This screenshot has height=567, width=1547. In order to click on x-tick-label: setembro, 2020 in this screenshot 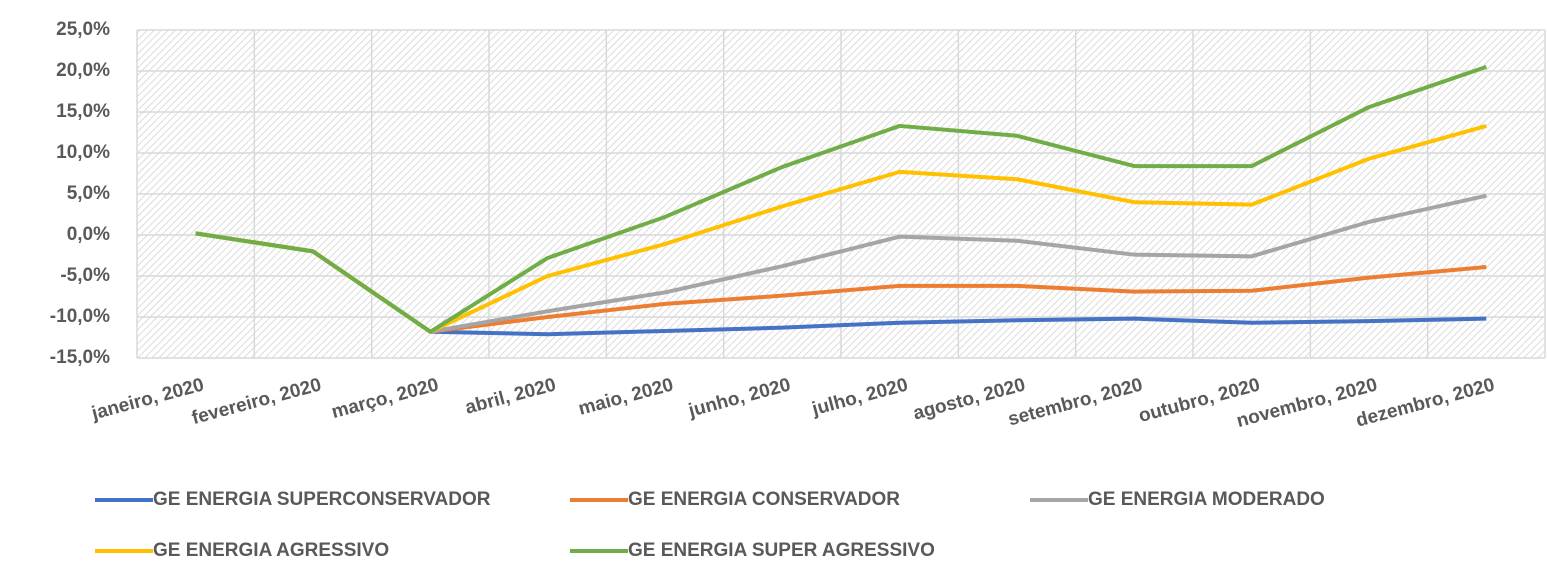, I will do `click(1075, 402)`.